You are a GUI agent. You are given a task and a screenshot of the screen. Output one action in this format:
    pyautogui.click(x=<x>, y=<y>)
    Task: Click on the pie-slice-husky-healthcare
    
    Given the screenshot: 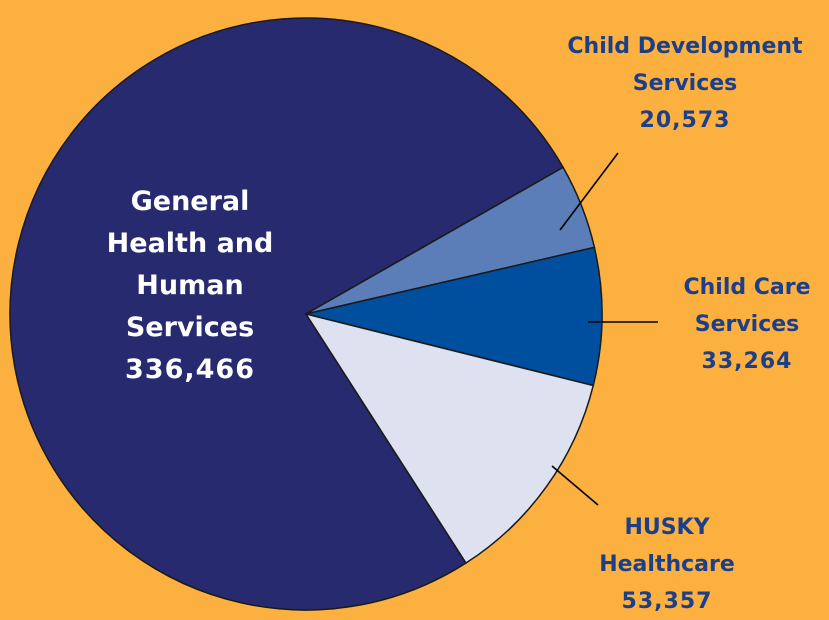 What is the action you would take?
    pyautogui.click(x=449, y=438)
    